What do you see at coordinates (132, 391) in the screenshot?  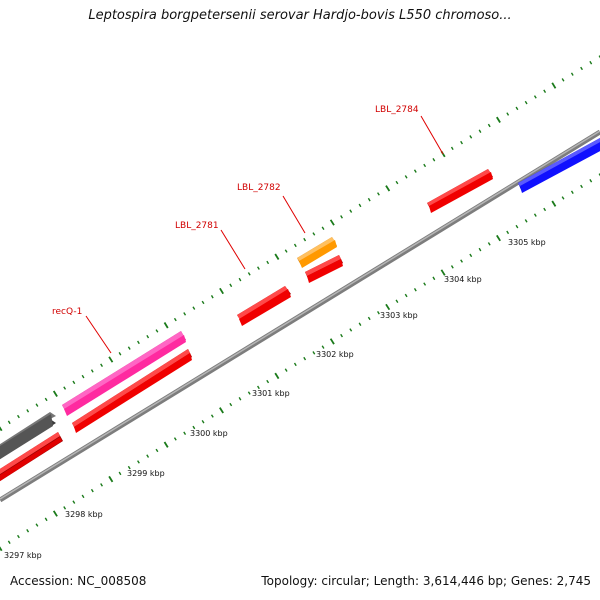 I see `gene-red-long` at bounding box center [132, 391].